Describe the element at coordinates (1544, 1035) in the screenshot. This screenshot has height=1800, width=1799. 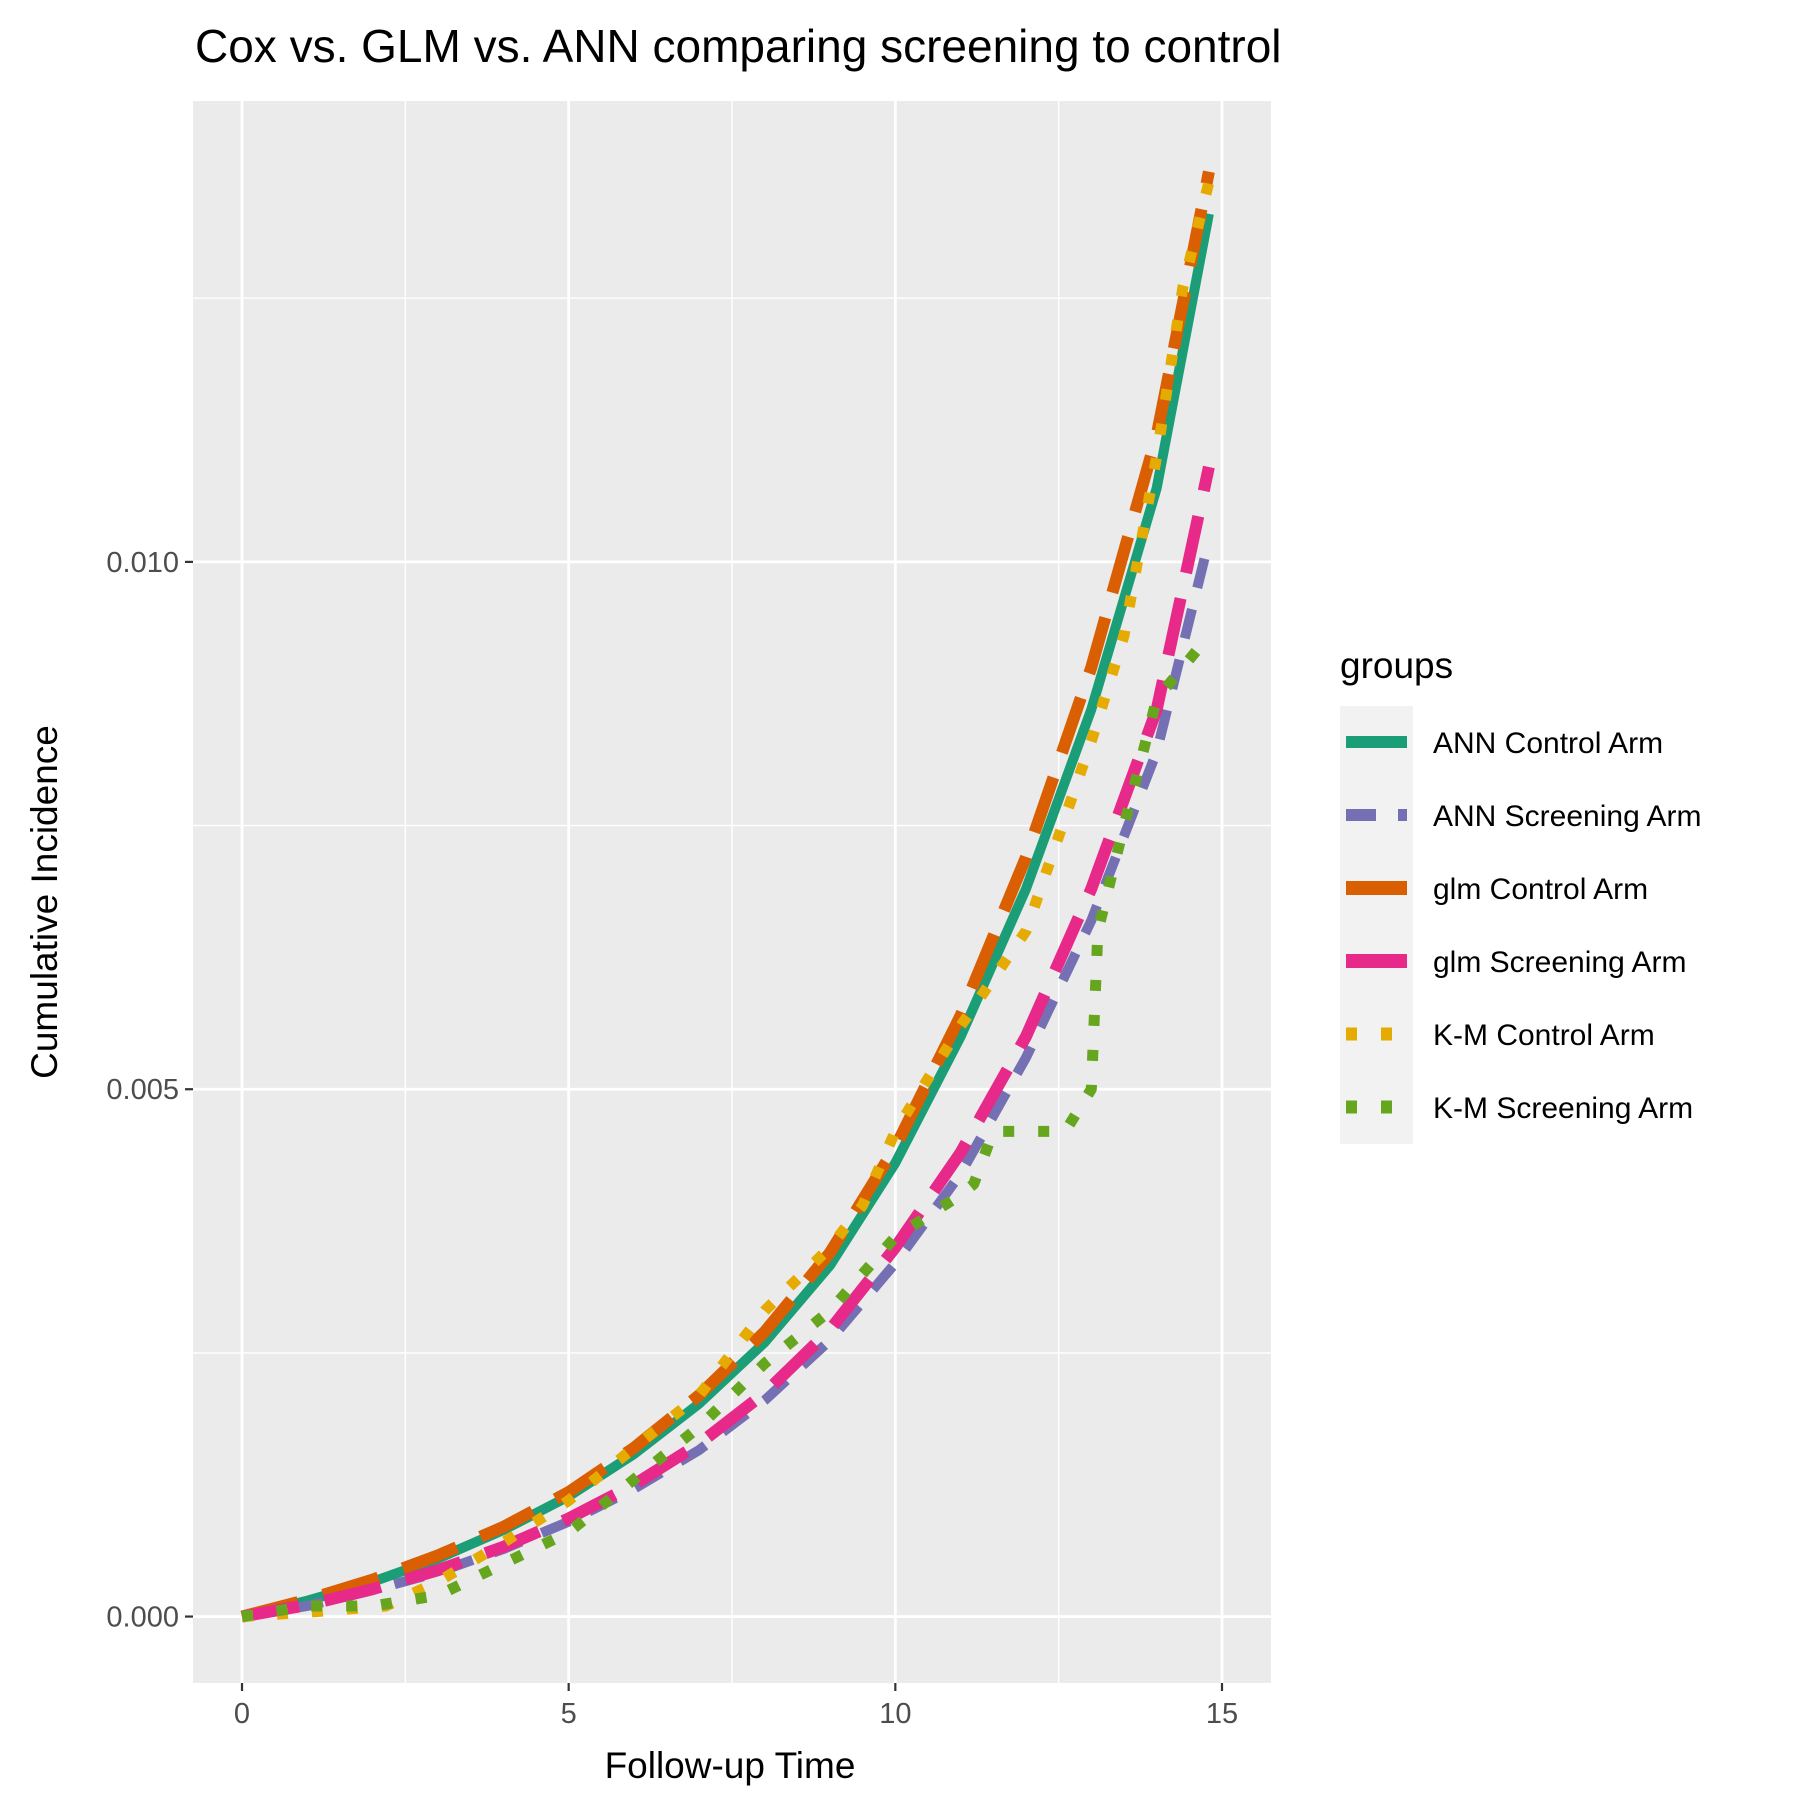
I see `legend-label-k-m-control-arm: K-M Control Arm` at that location.